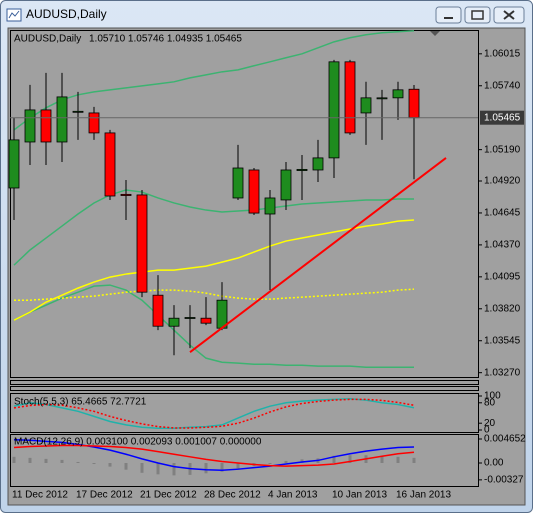 The width and height of the screenshot is (533, 513). What do you see at coordinates (214, 413) in the screenshot?
I see `oscillator-line` at bounding box center [214, 413].